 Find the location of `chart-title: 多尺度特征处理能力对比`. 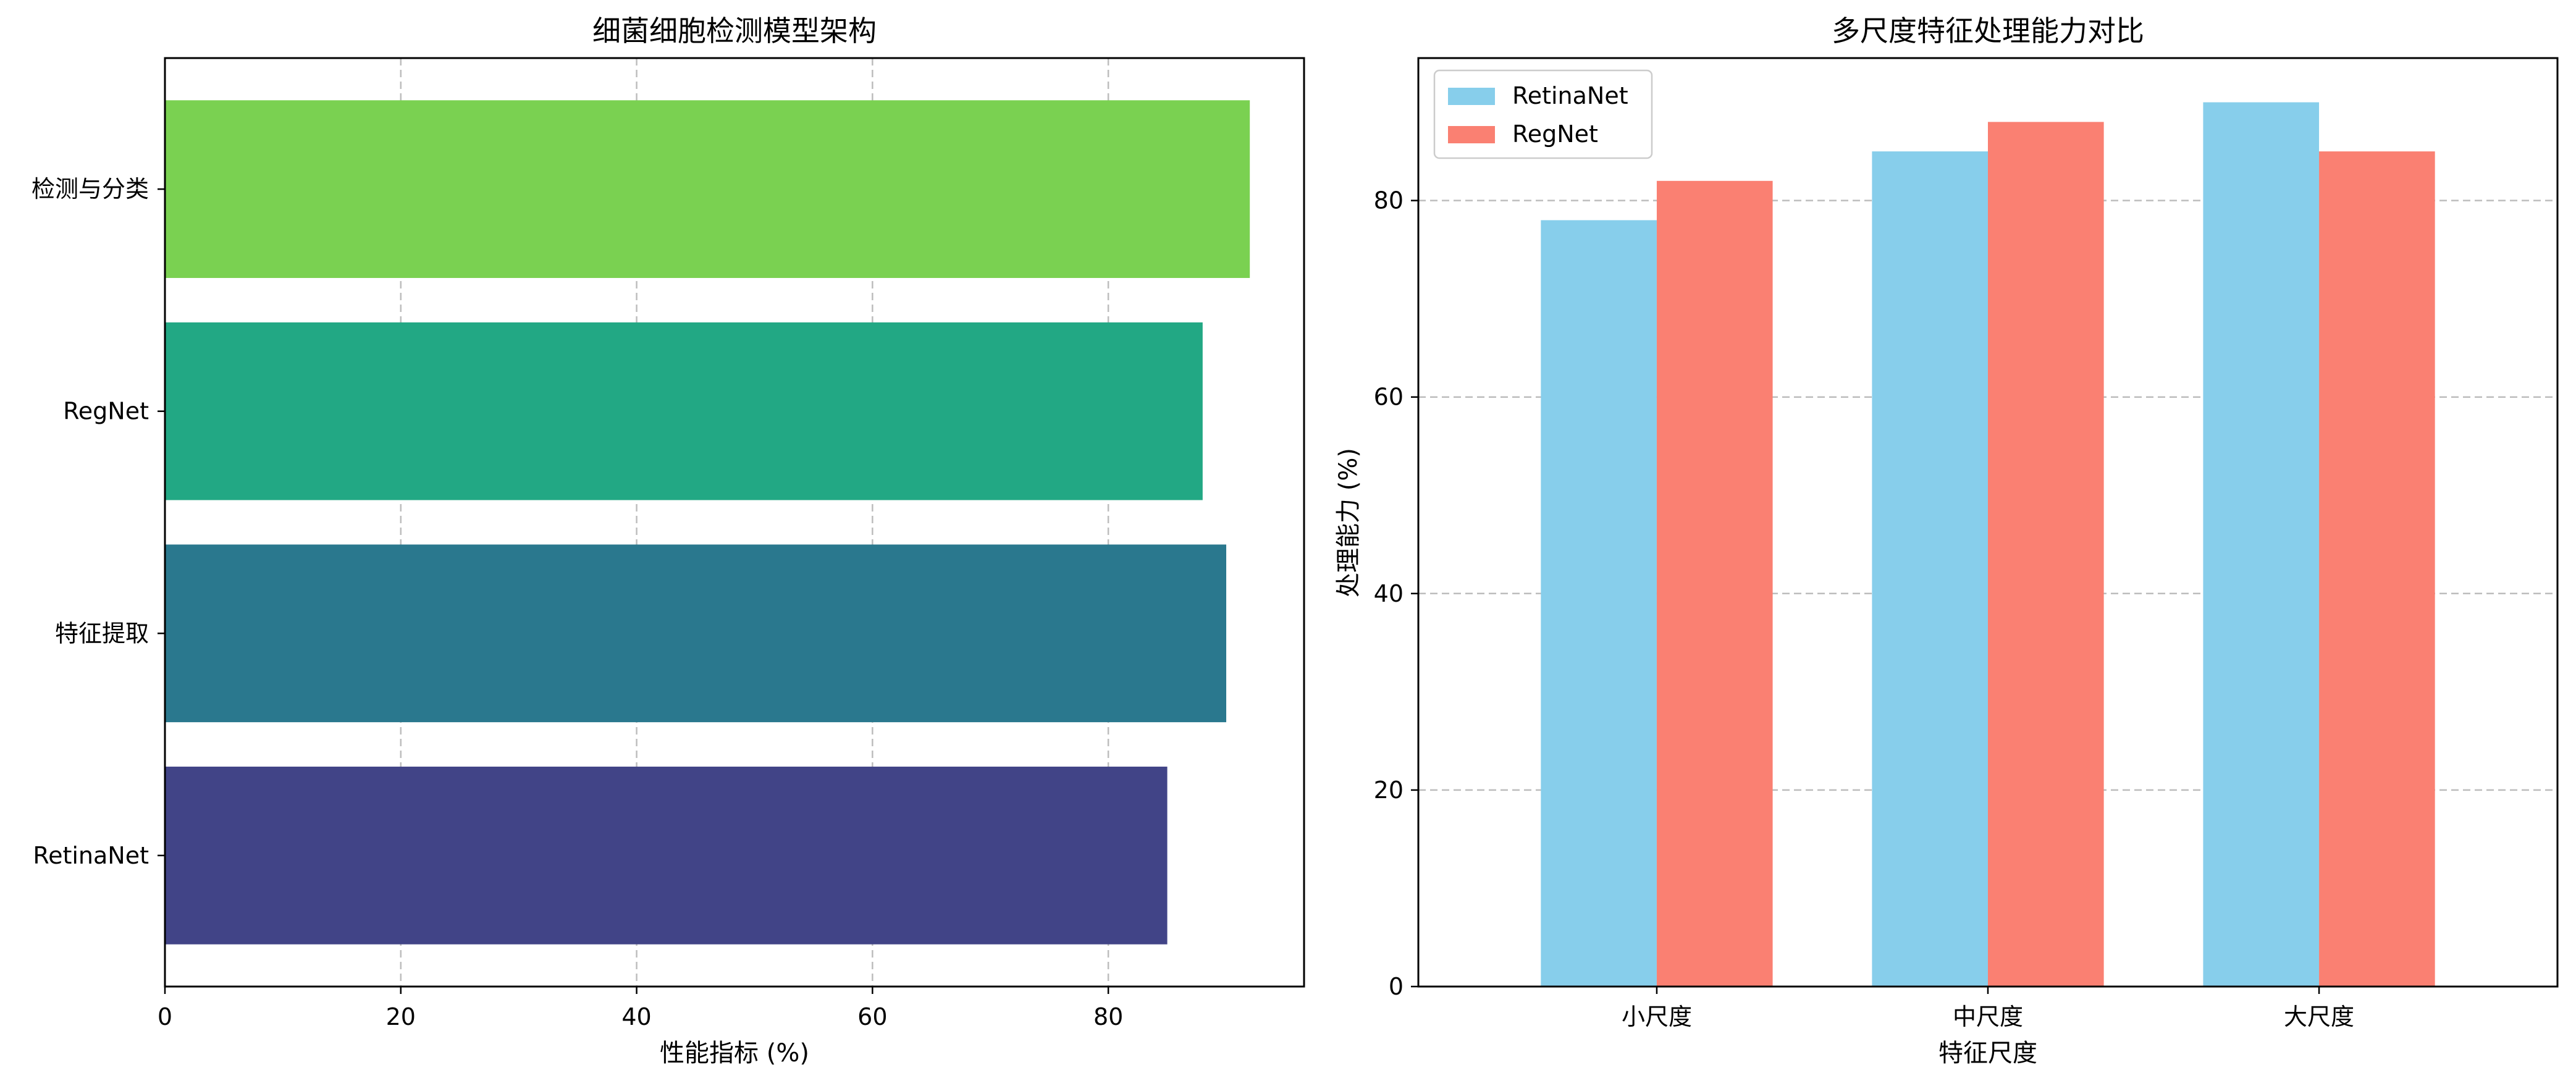

chart-title: 多尺度特征处理能力对比 is located at coordinates (1988, 31).